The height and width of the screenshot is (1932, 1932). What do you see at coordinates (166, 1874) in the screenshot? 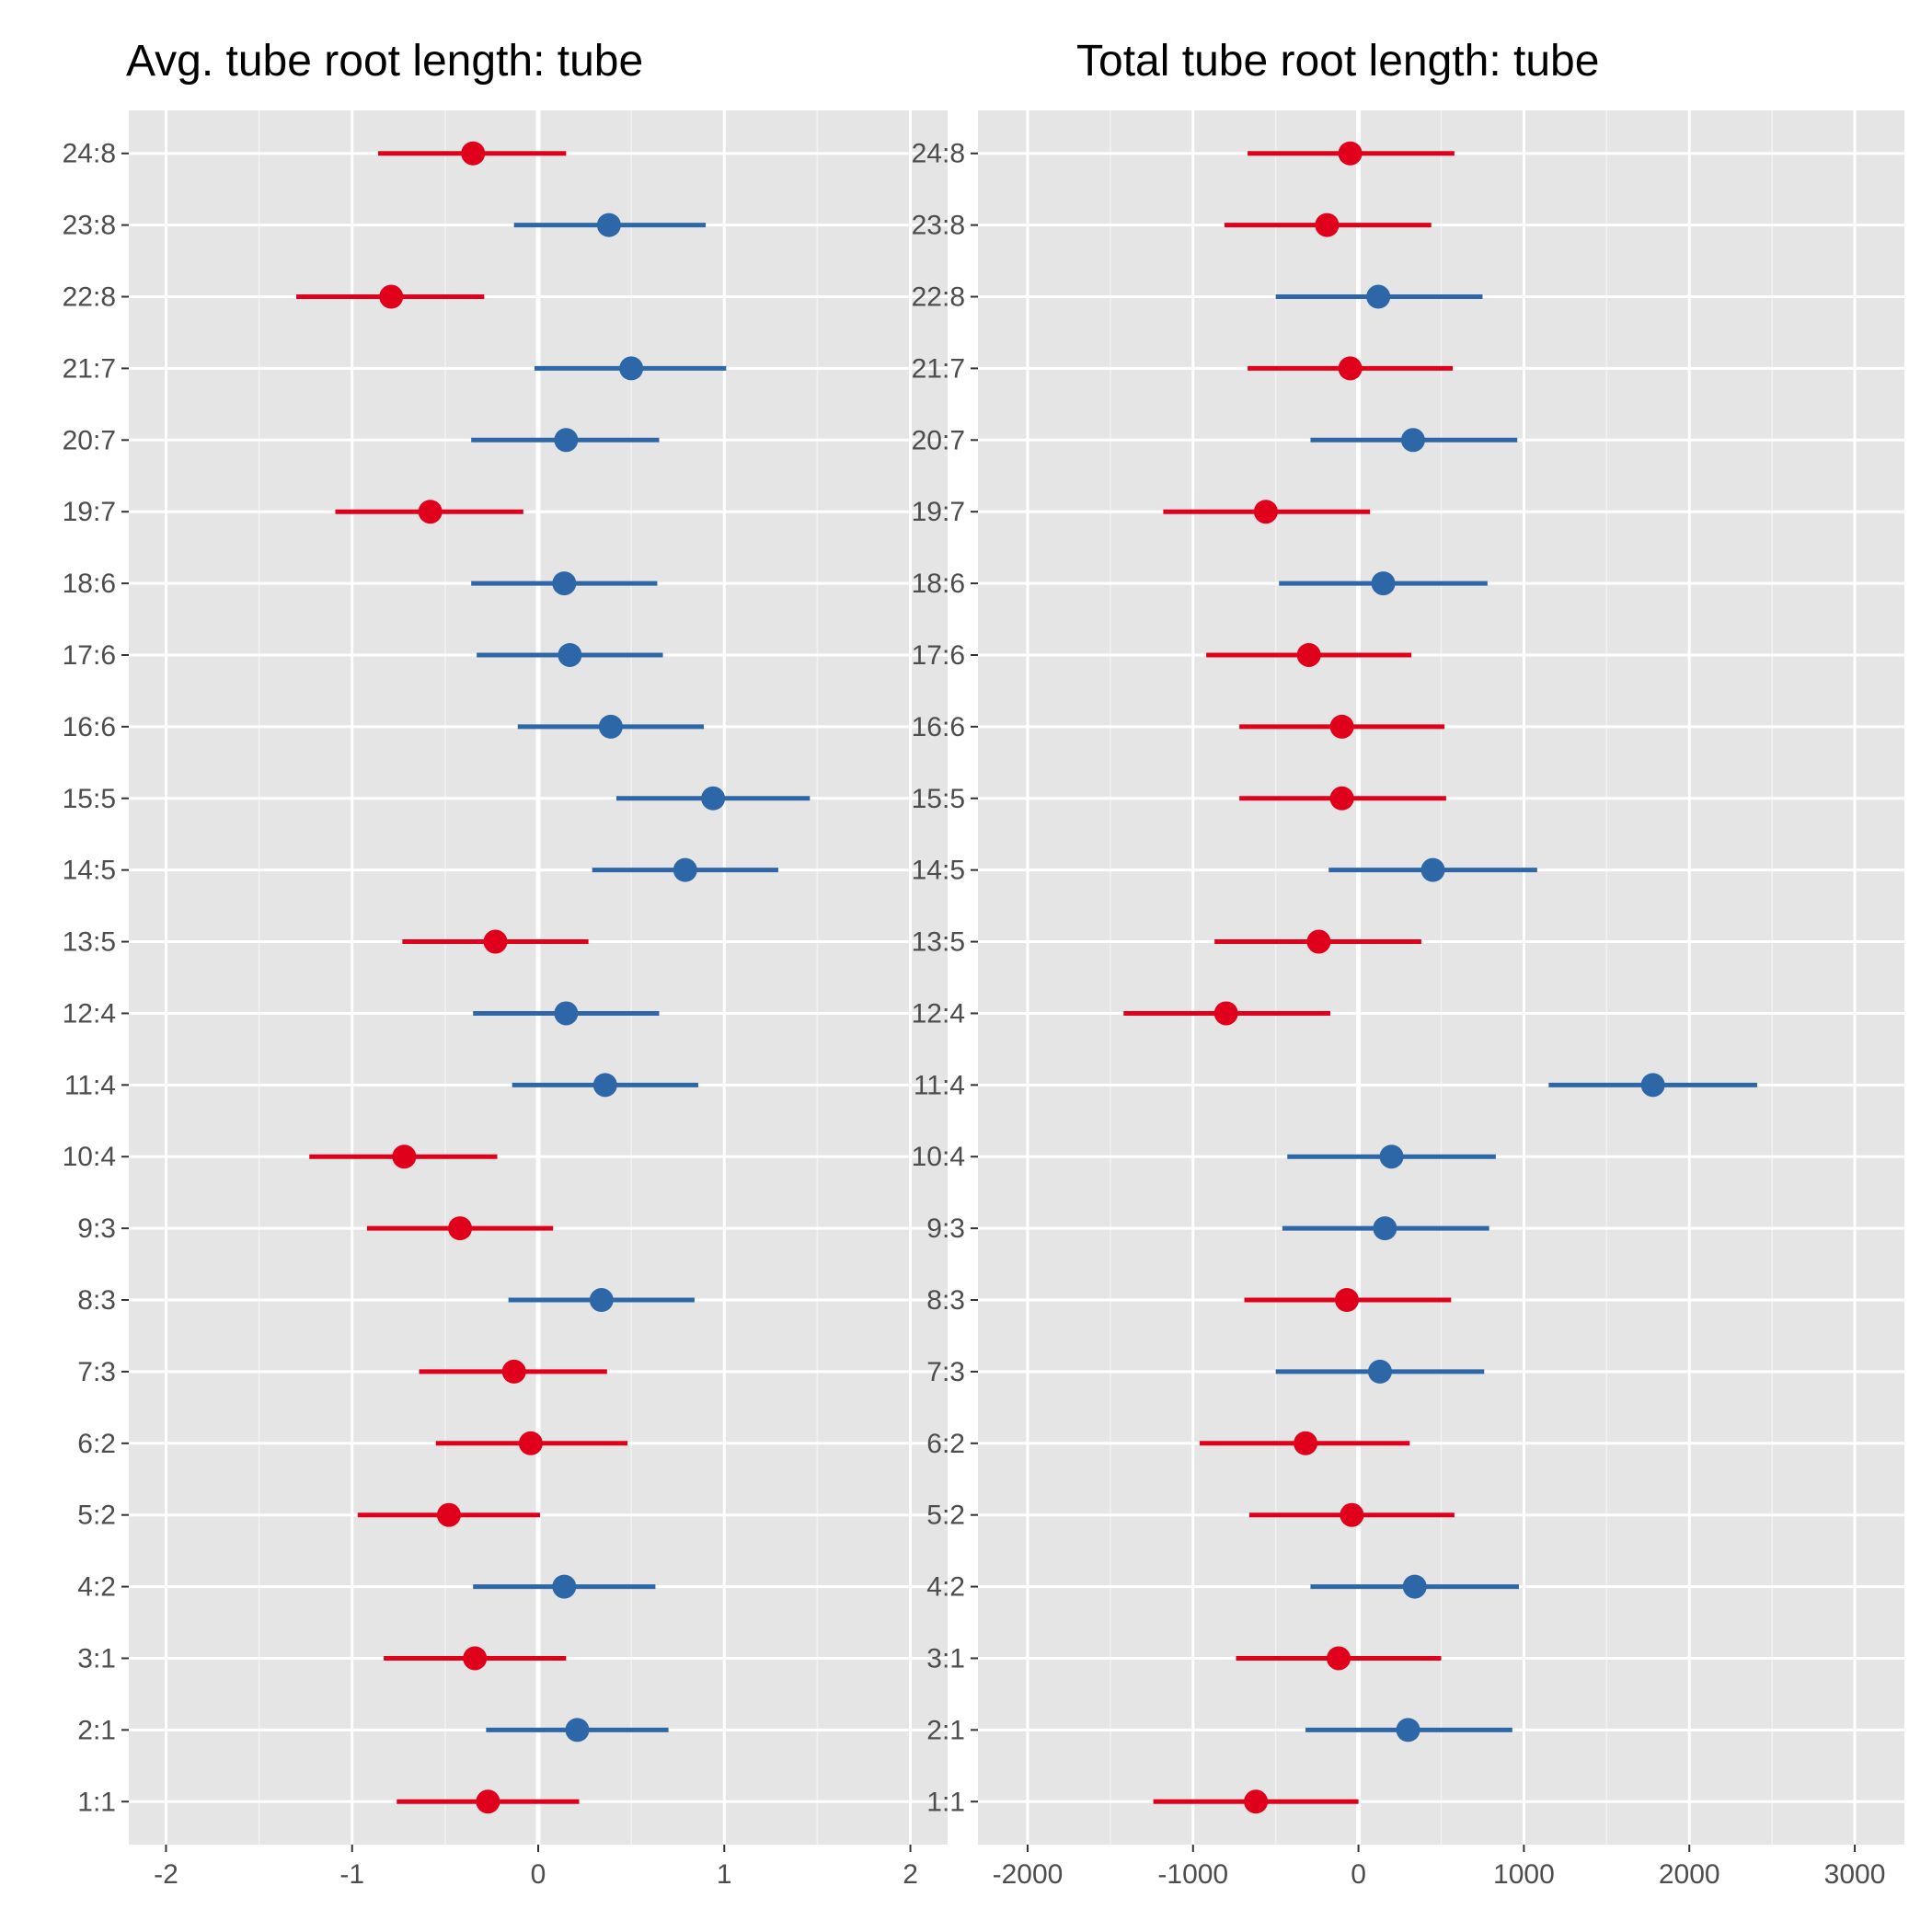
I see `x-tick-label: -2` at bounding box center [166, 1874].